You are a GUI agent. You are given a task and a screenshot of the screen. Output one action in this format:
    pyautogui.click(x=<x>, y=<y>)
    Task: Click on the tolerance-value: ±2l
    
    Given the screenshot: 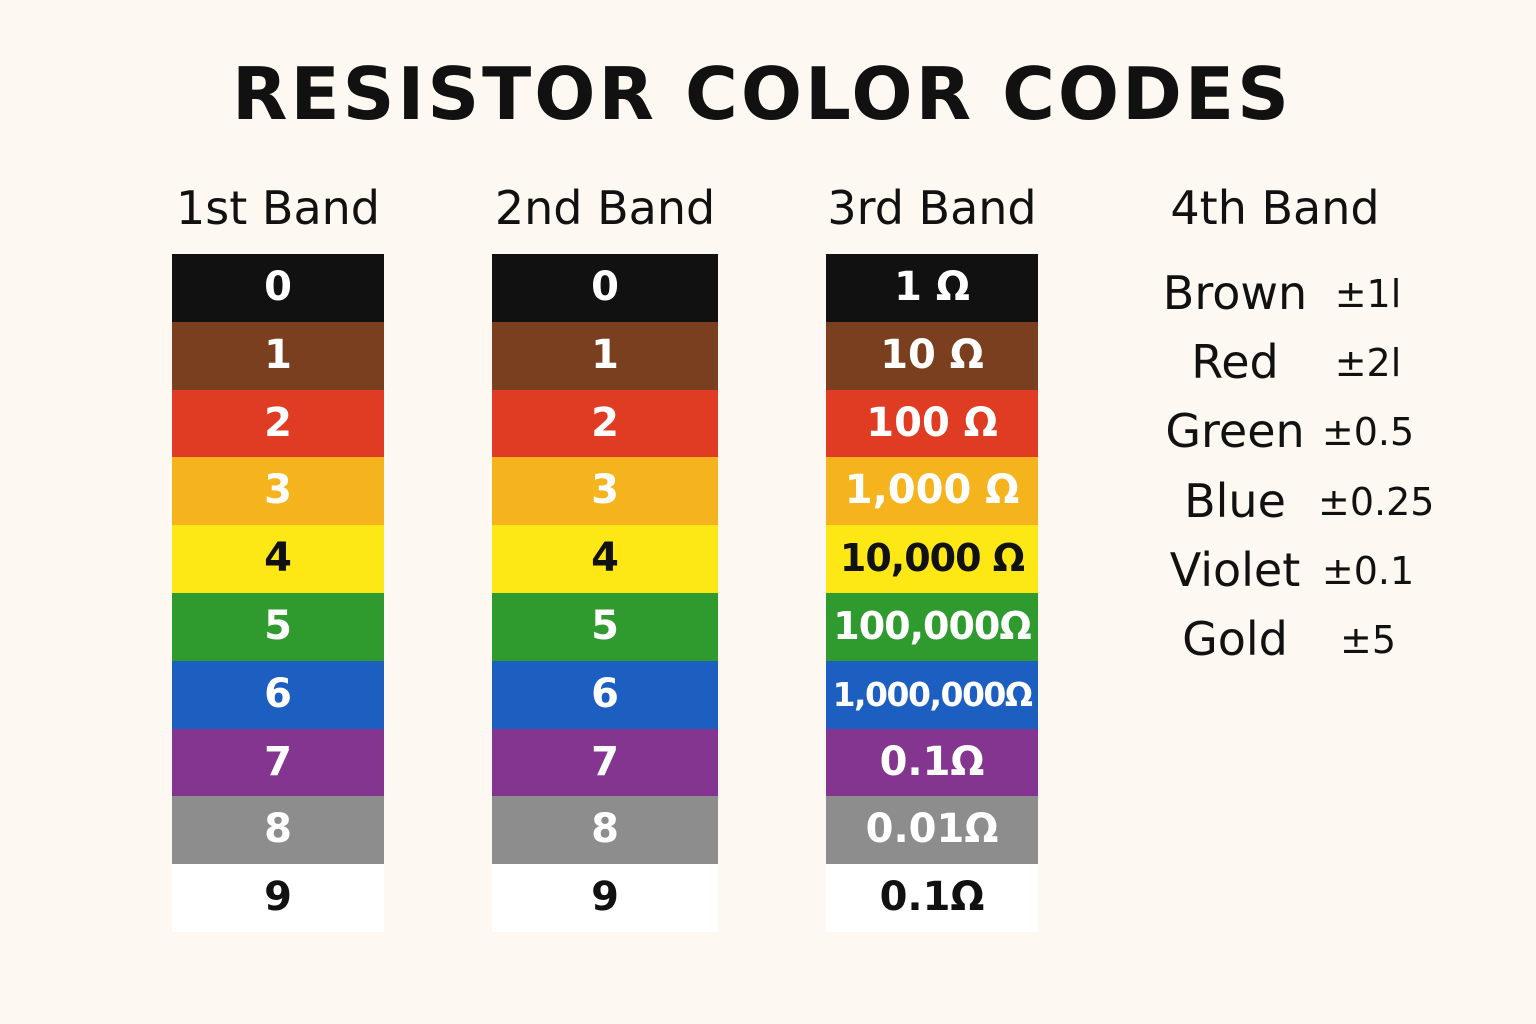 What is the action you would take?
    pyautogui.click(x=1368, y=363)
    